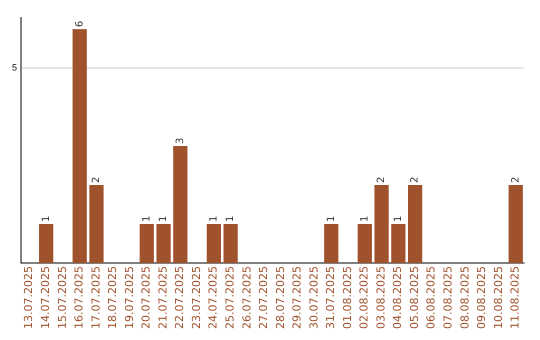 The image size is (540, 340). Describe the element at coordinates (414, 298) in the screenshot. I see `x-tick-label: 05.08.2025` at that location.